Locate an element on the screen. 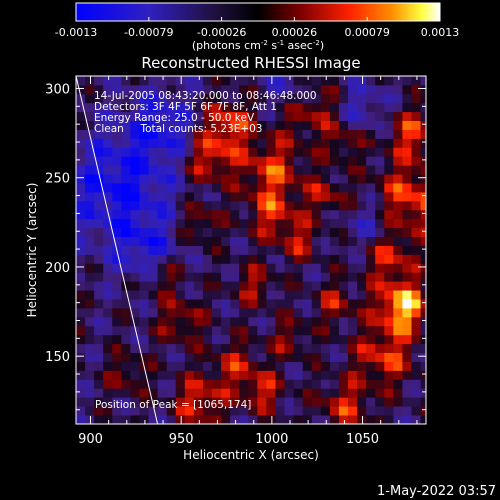 The image size is (500, 500). colorbar-tick-label: 0.0013 is located at coordinates (440, 32).